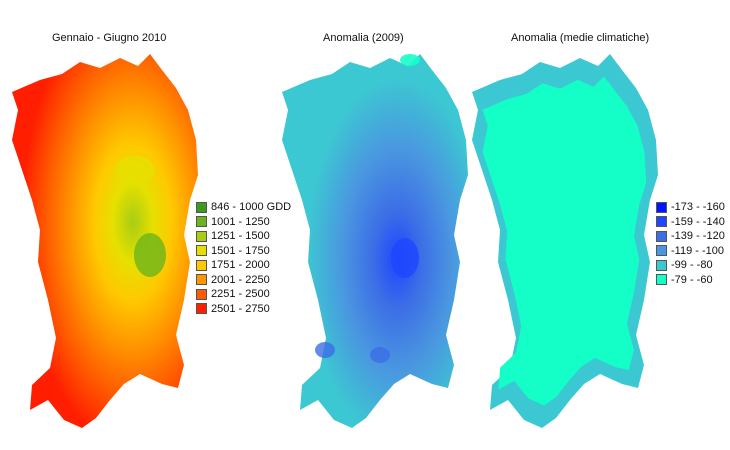  I want to click on legend-gdd-item: 2251 - 2500, so click(243, 294).